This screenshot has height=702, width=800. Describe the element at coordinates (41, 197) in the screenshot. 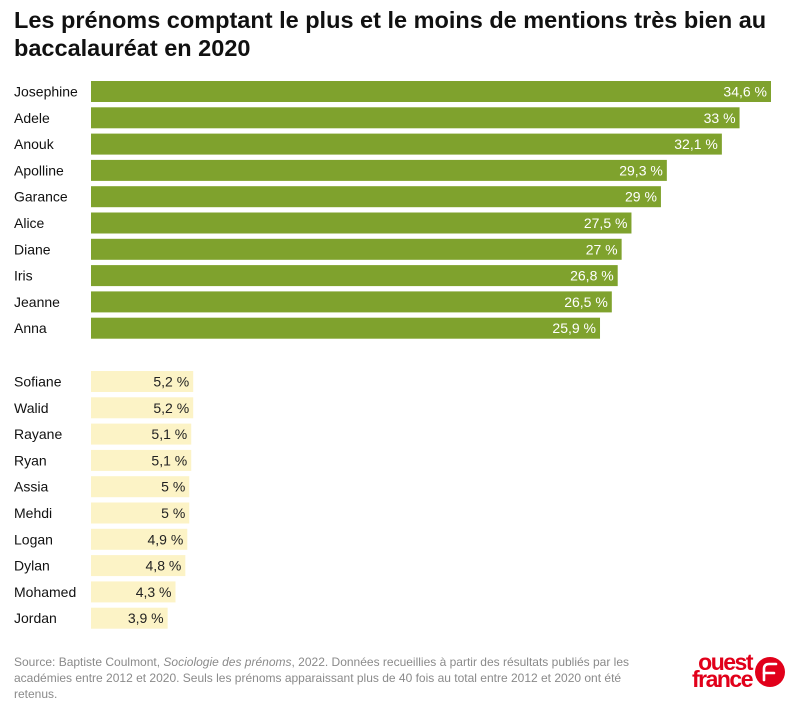

I see `category-label: Garance` at that location.